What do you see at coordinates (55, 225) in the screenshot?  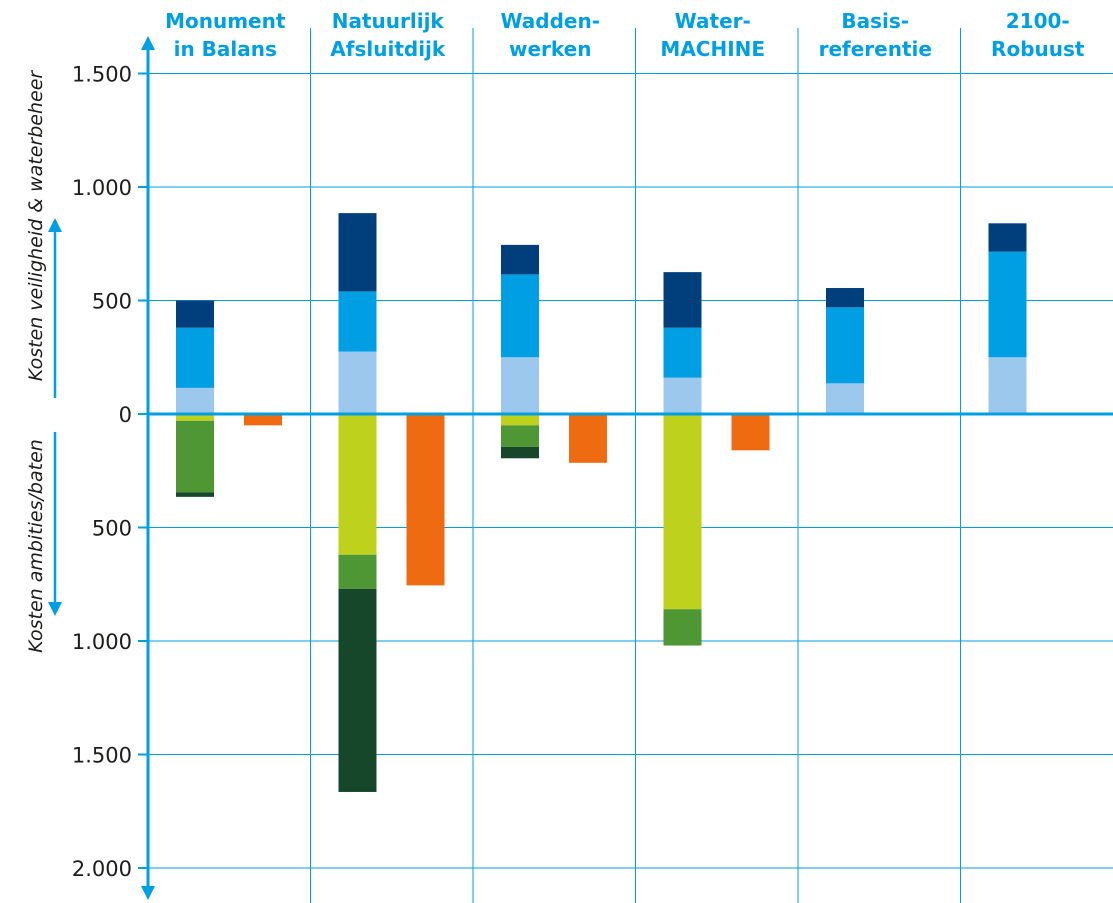 I see `side-arrow-up-icon` at bounding box center [55, 225].